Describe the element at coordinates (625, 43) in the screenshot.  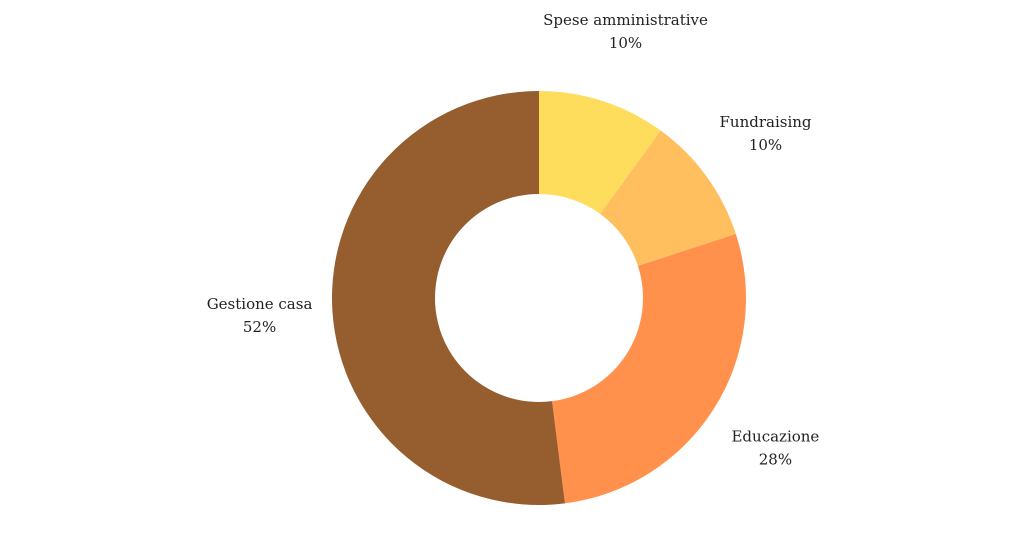
I see `slice-value-spese-amministrative: 10%` at that location.